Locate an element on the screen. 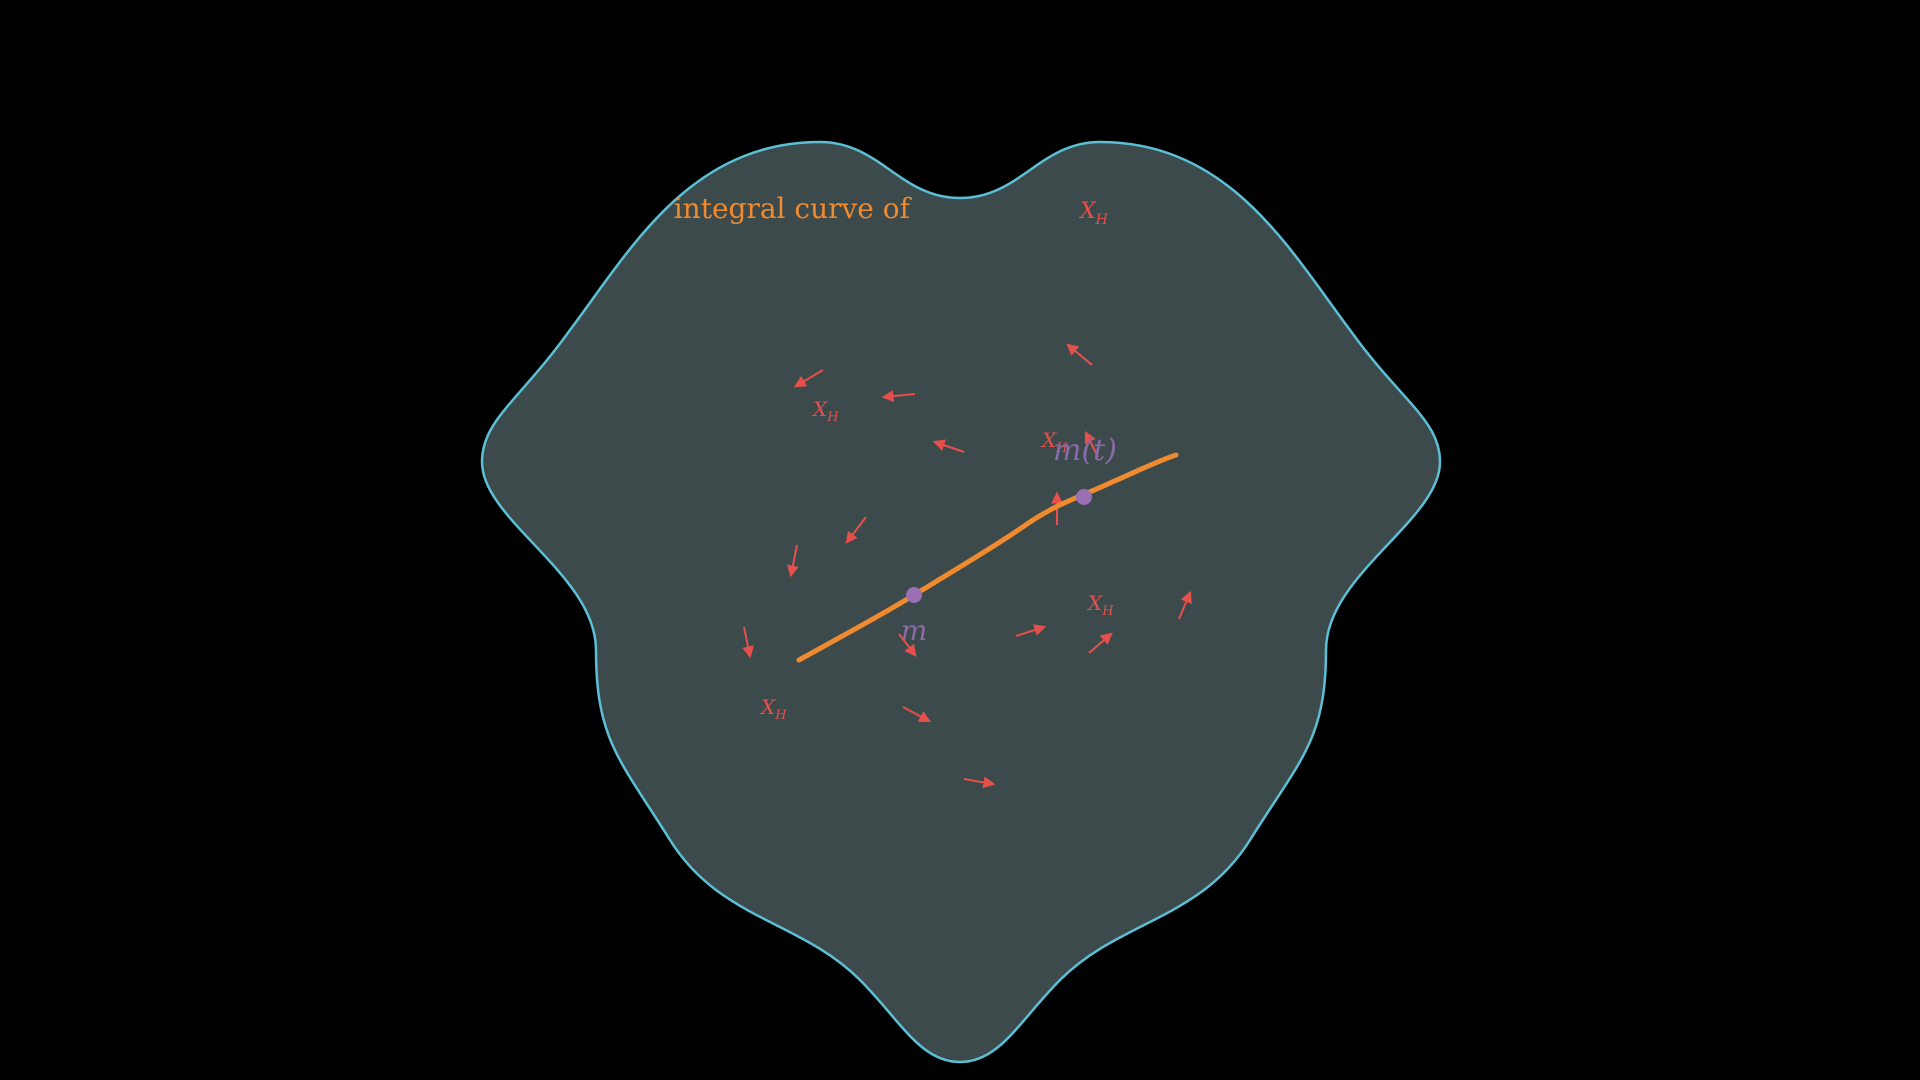 The image size is (1920, 1080). integral-curve is located at coordinates (987, 557).